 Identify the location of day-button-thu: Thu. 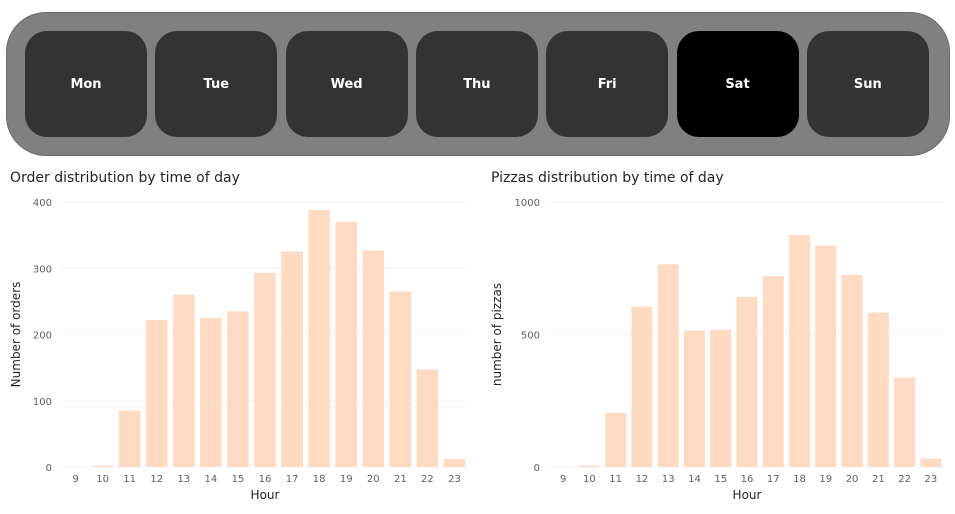
(476, 84).